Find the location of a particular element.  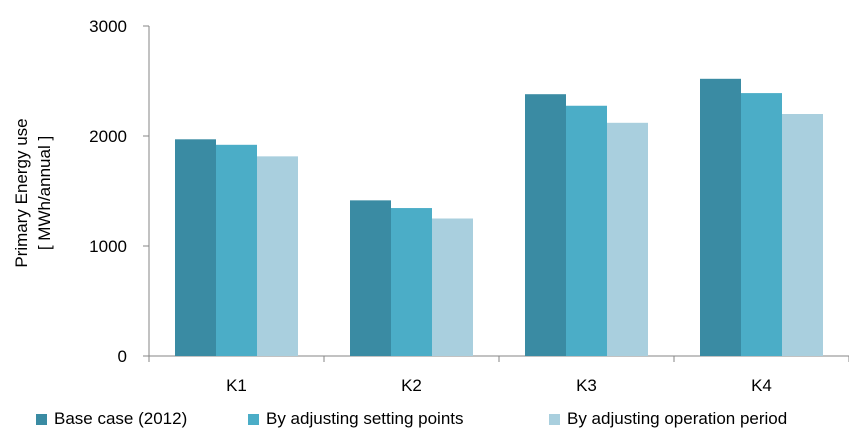

y-axis-title: Primary Energy use [ MWh/annual ] is located at coordinates (33, 192).